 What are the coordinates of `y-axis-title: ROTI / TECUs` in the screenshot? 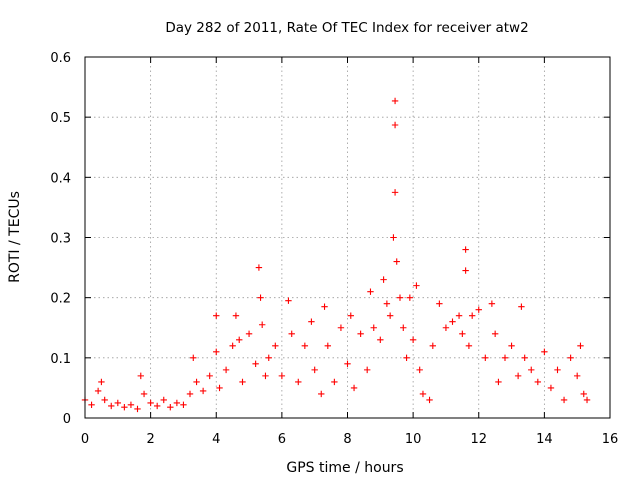 It's located at (15, 237).